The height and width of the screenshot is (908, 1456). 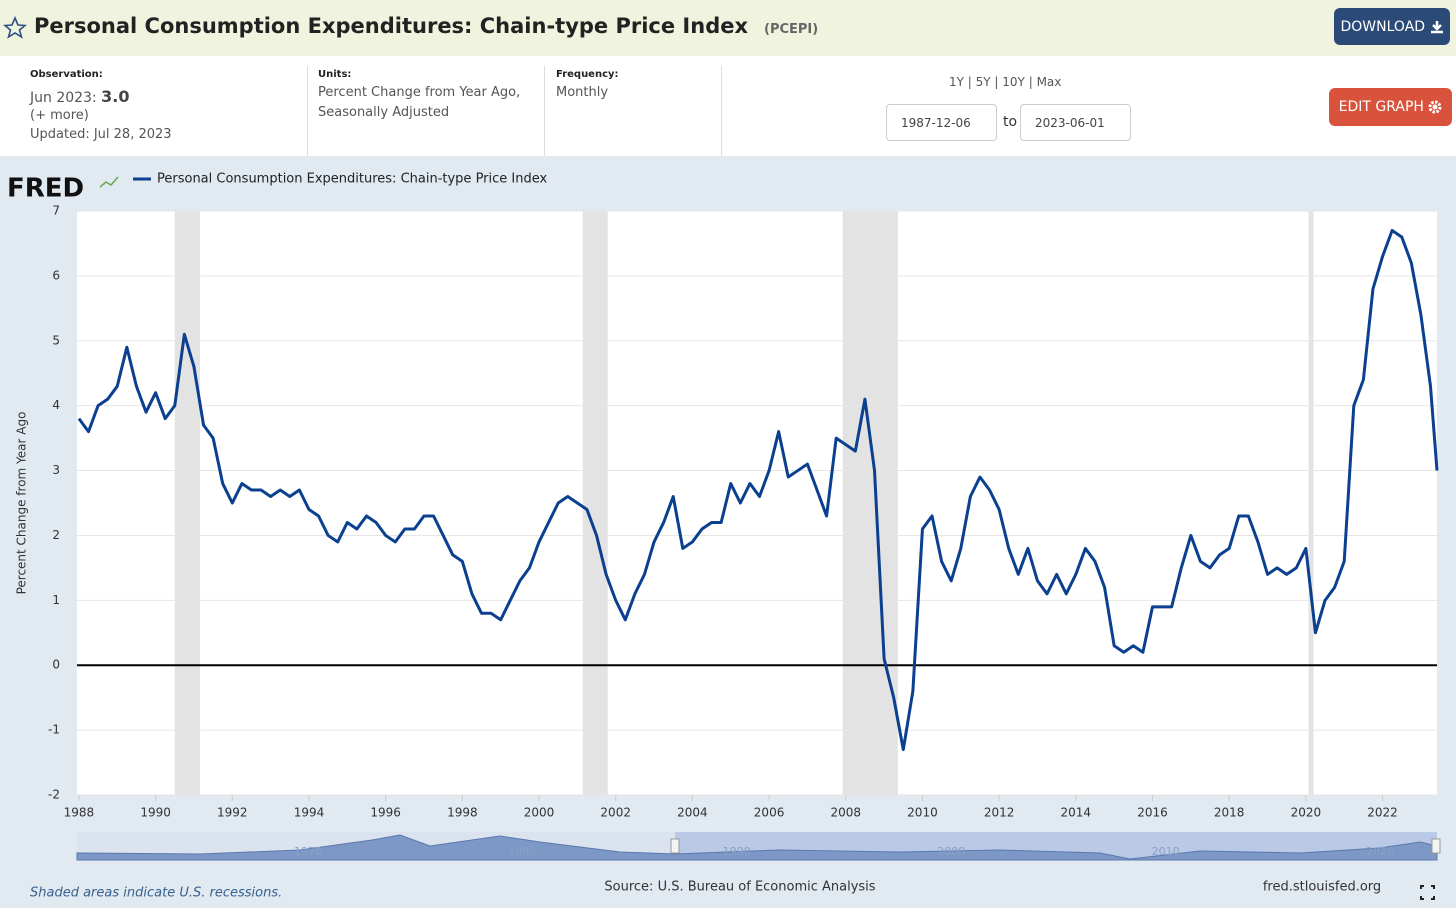 What do you see at coordinates (951, 851) in the screenshot?
I see `navigator-label: 2000` at bounding box center [951, 851].